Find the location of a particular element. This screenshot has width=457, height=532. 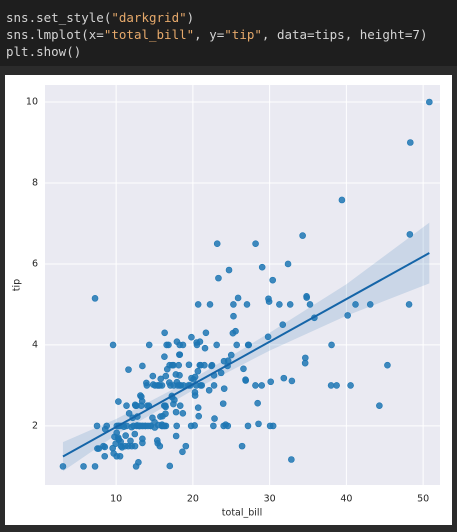

x-tick-label: 30 is located at coordinates (270, 499).